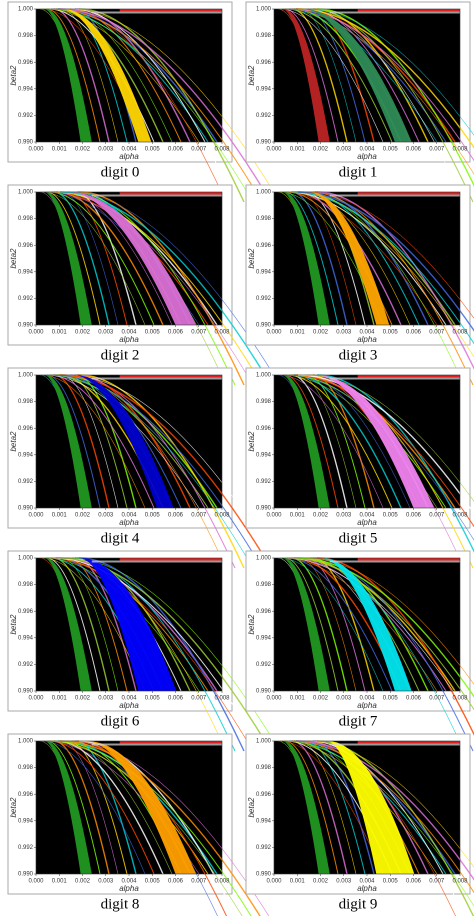 Image resolution: width=474 pixels, height=916 pixels. I want to click on panel-caption: digit 3, so click(358, 355).